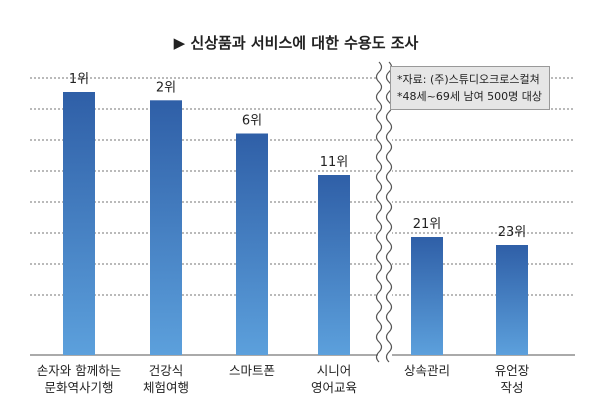 The image size is (589, 419). I want to click on rank-label: 23위, so click(512, 232).